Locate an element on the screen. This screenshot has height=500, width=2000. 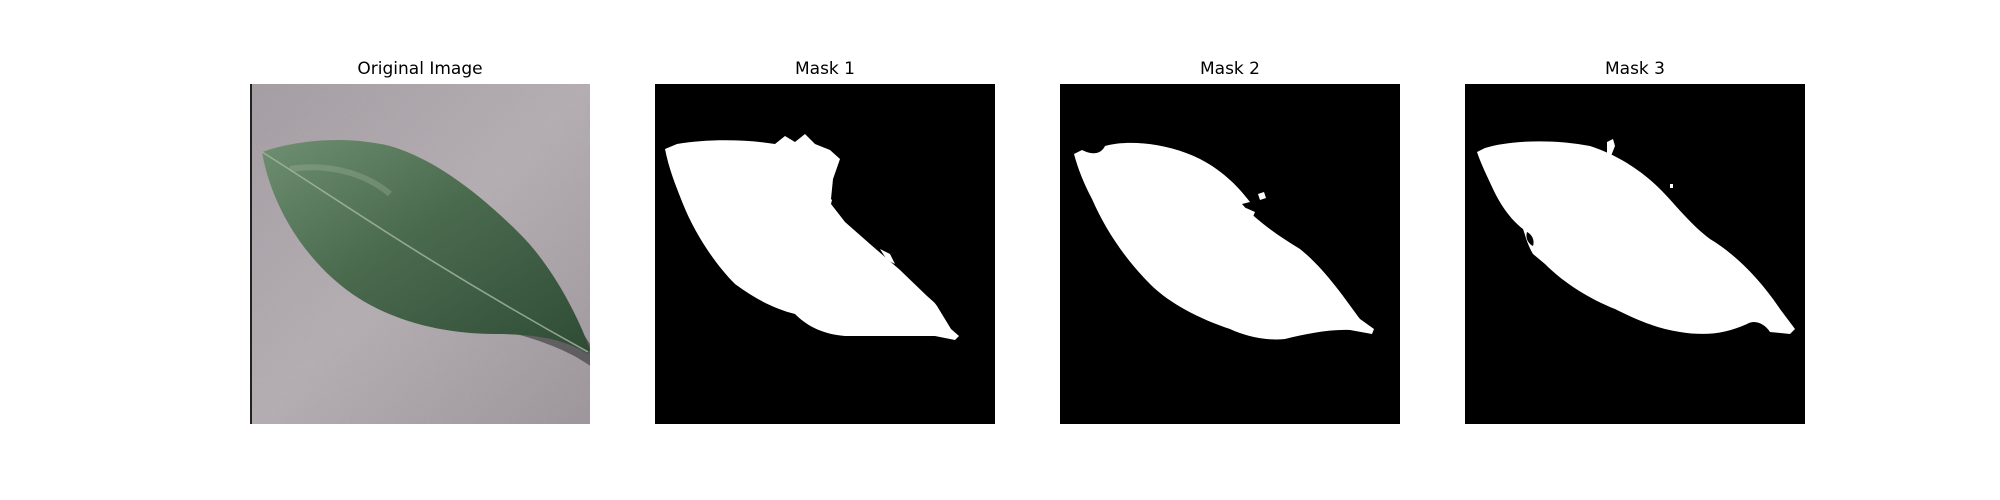
panel-mask-3: Mask 3 is located at coordinates (1635, 215).